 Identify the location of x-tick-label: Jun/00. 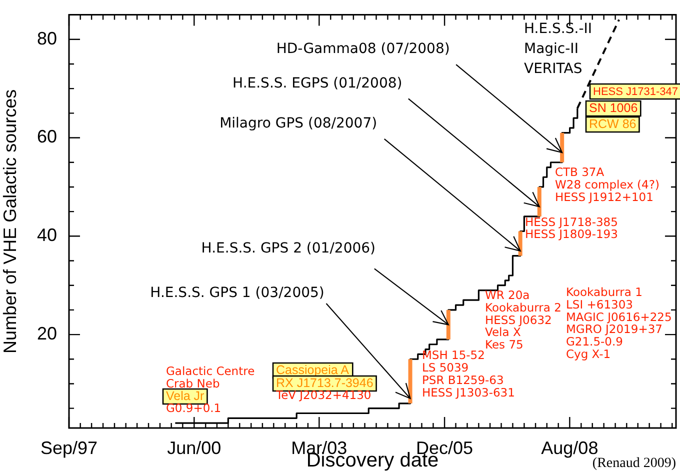
(194, 448).